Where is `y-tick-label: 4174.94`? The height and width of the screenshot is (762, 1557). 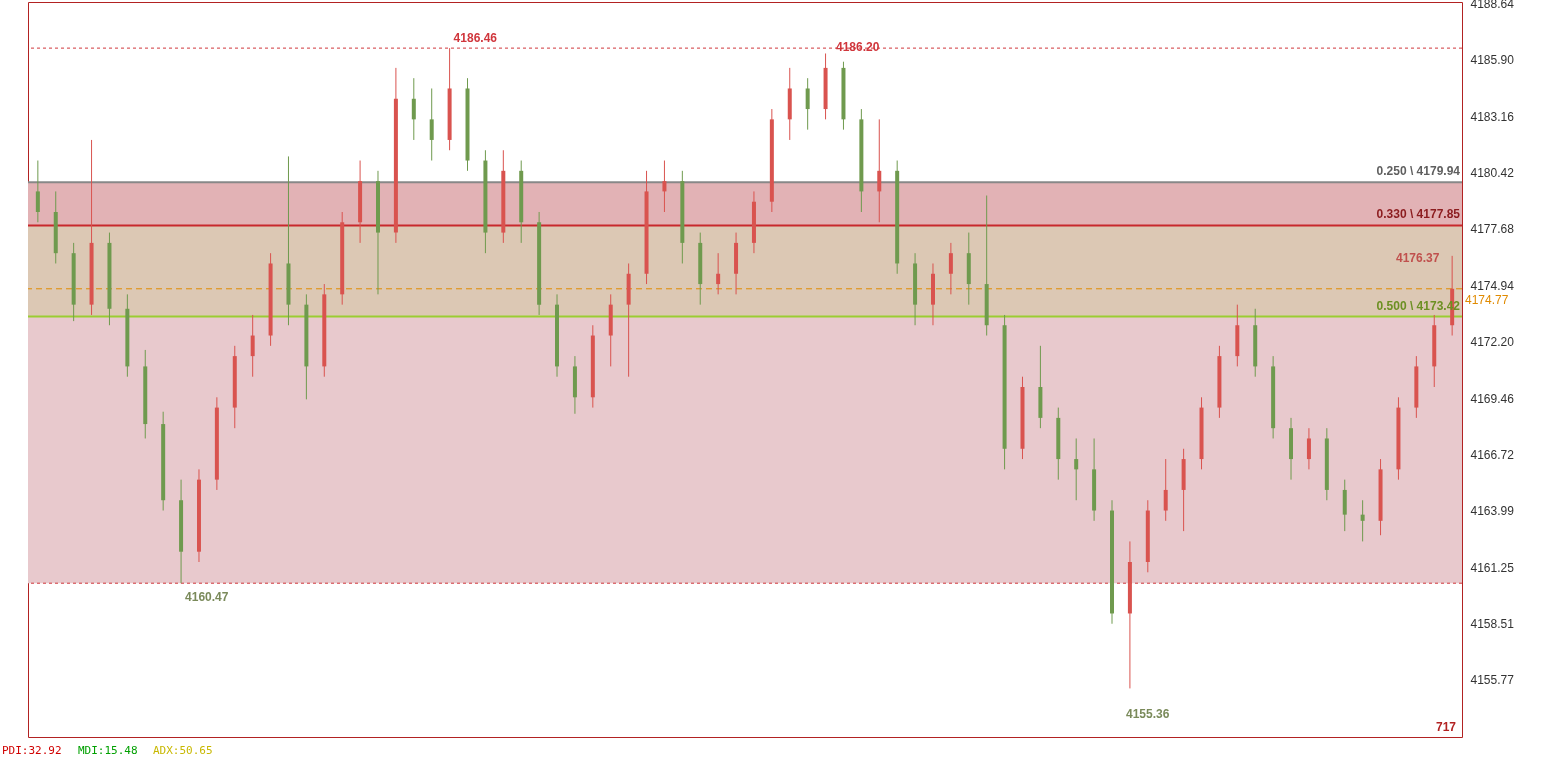 y-tick-label: 4174.94 is located at coordinates (1492, 285).